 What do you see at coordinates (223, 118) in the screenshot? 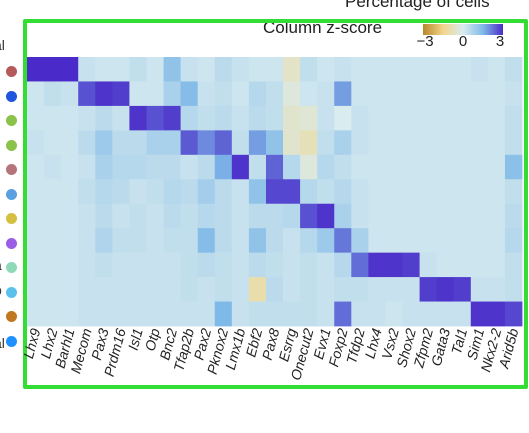
I see `heatmap-cell-r2-c11` at bounding box center [223, 118].